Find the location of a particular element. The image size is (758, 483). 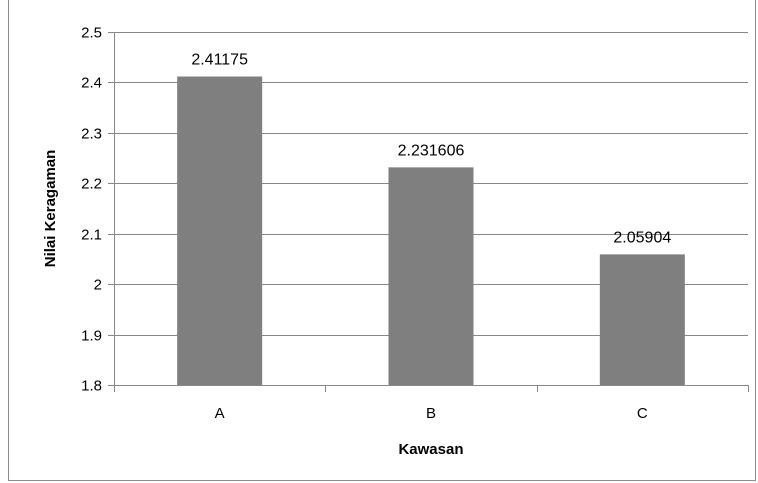

y-tick-label: 2.1 is located at coordinates (91, 235).